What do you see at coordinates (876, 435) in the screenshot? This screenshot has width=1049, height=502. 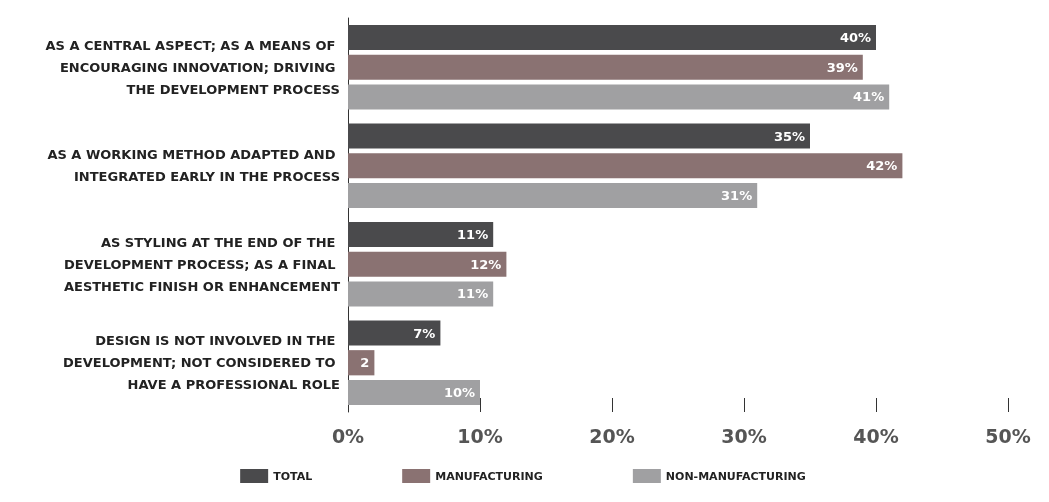 I see `x-tick-label: 40%` at bounding box center [876, 435].